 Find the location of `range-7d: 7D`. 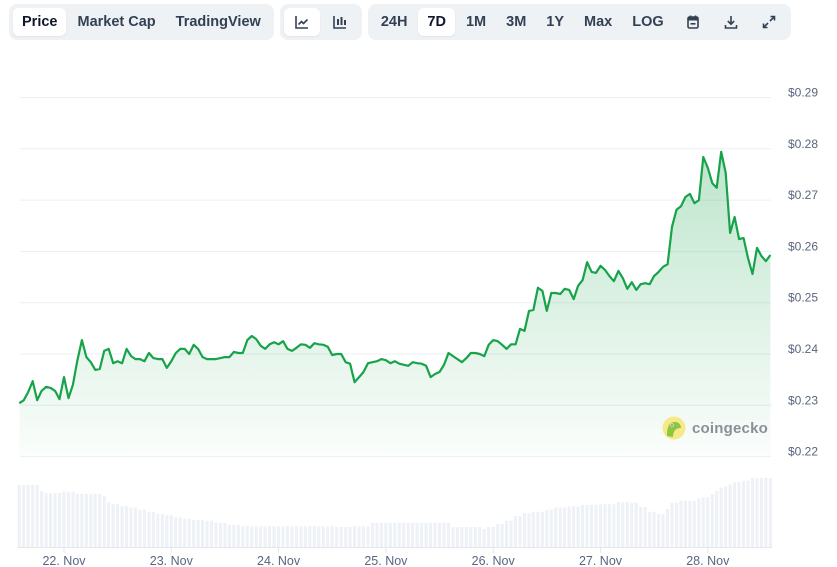

range-7d: 7D is located at coordinates (436, 22).